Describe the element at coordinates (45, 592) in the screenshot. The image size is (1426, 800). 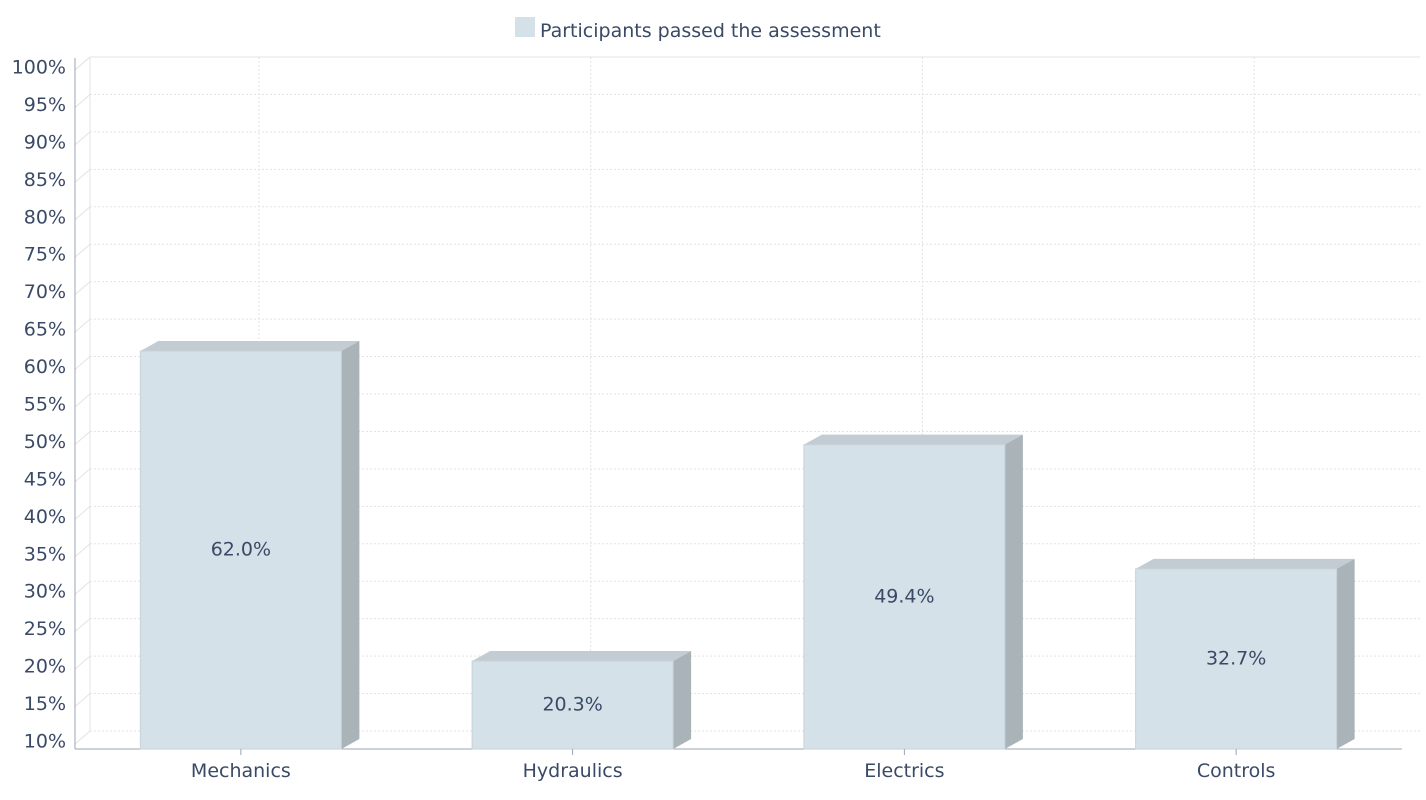
I see `y-tick-label: 30%` at that location.